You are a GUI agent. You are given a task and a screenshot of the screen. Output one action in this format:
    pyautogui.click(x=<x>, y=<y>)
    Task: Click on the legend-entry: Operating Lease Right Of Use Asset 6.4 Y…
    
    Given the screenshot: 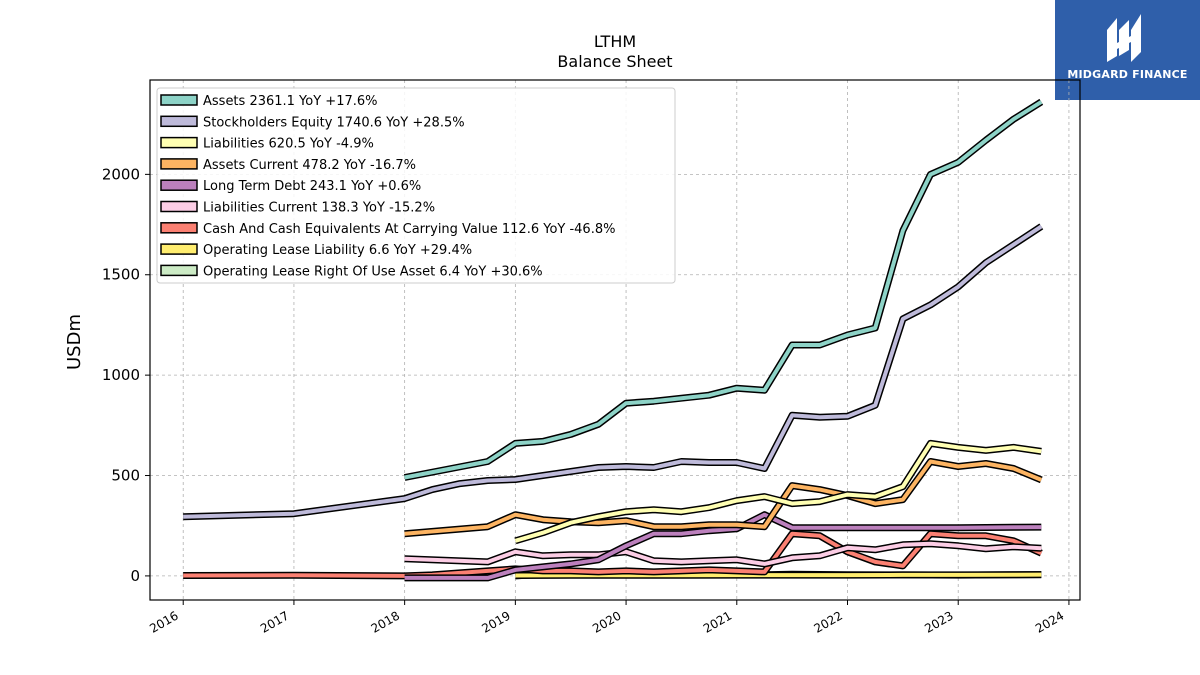 What is the action you would take?
    pyautogui.click(x=373, y=271)
    